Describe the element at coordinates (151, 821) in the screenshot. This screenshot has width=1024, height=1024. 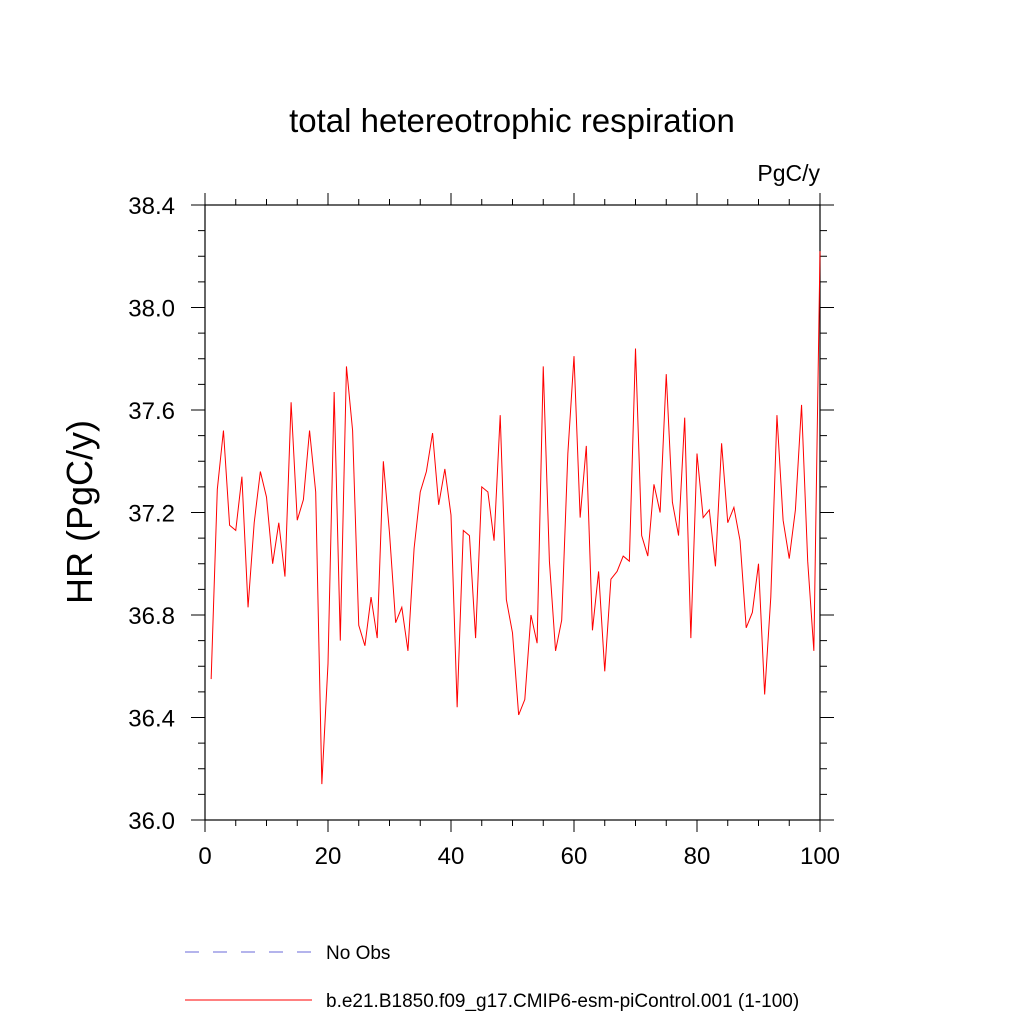
I see `y-tick-label: 36.0` at that location.